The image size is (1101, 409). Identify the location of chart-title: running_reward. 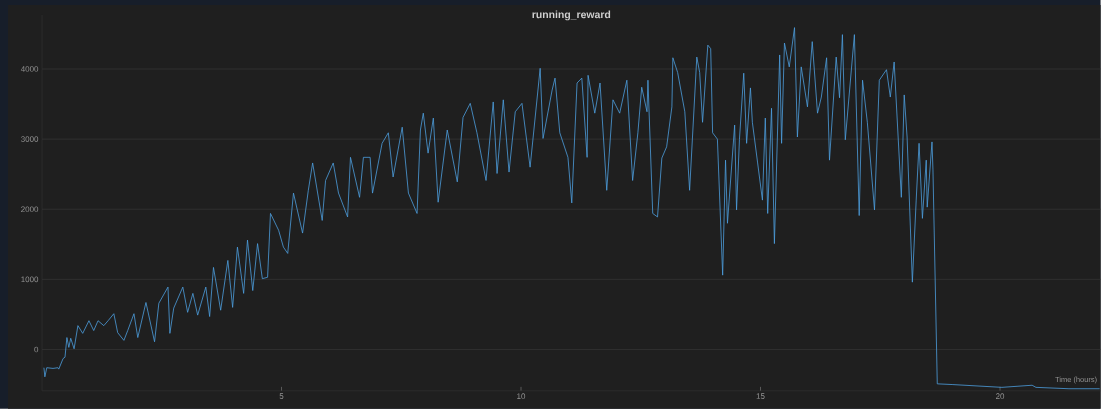
(571, 15).